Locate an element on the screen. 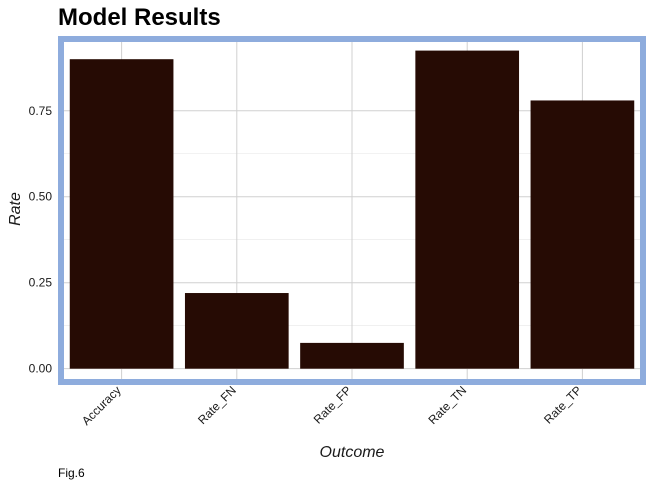  bar-rate-tp is located at coordinates (582, 234).